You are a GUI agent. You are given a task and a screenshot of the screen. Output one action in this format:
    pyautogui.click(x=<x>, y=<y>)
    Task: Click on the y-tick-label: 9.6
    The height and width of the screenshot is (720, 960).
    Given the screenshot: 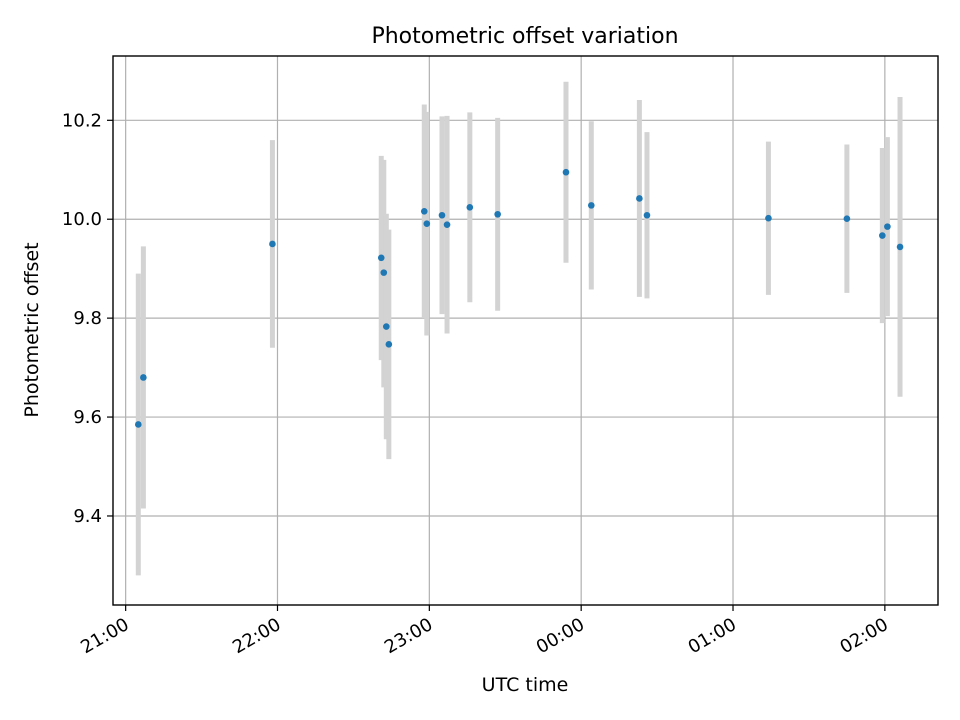 What is the action you would take?
    pyautogui.click(x=87, y=417)
    